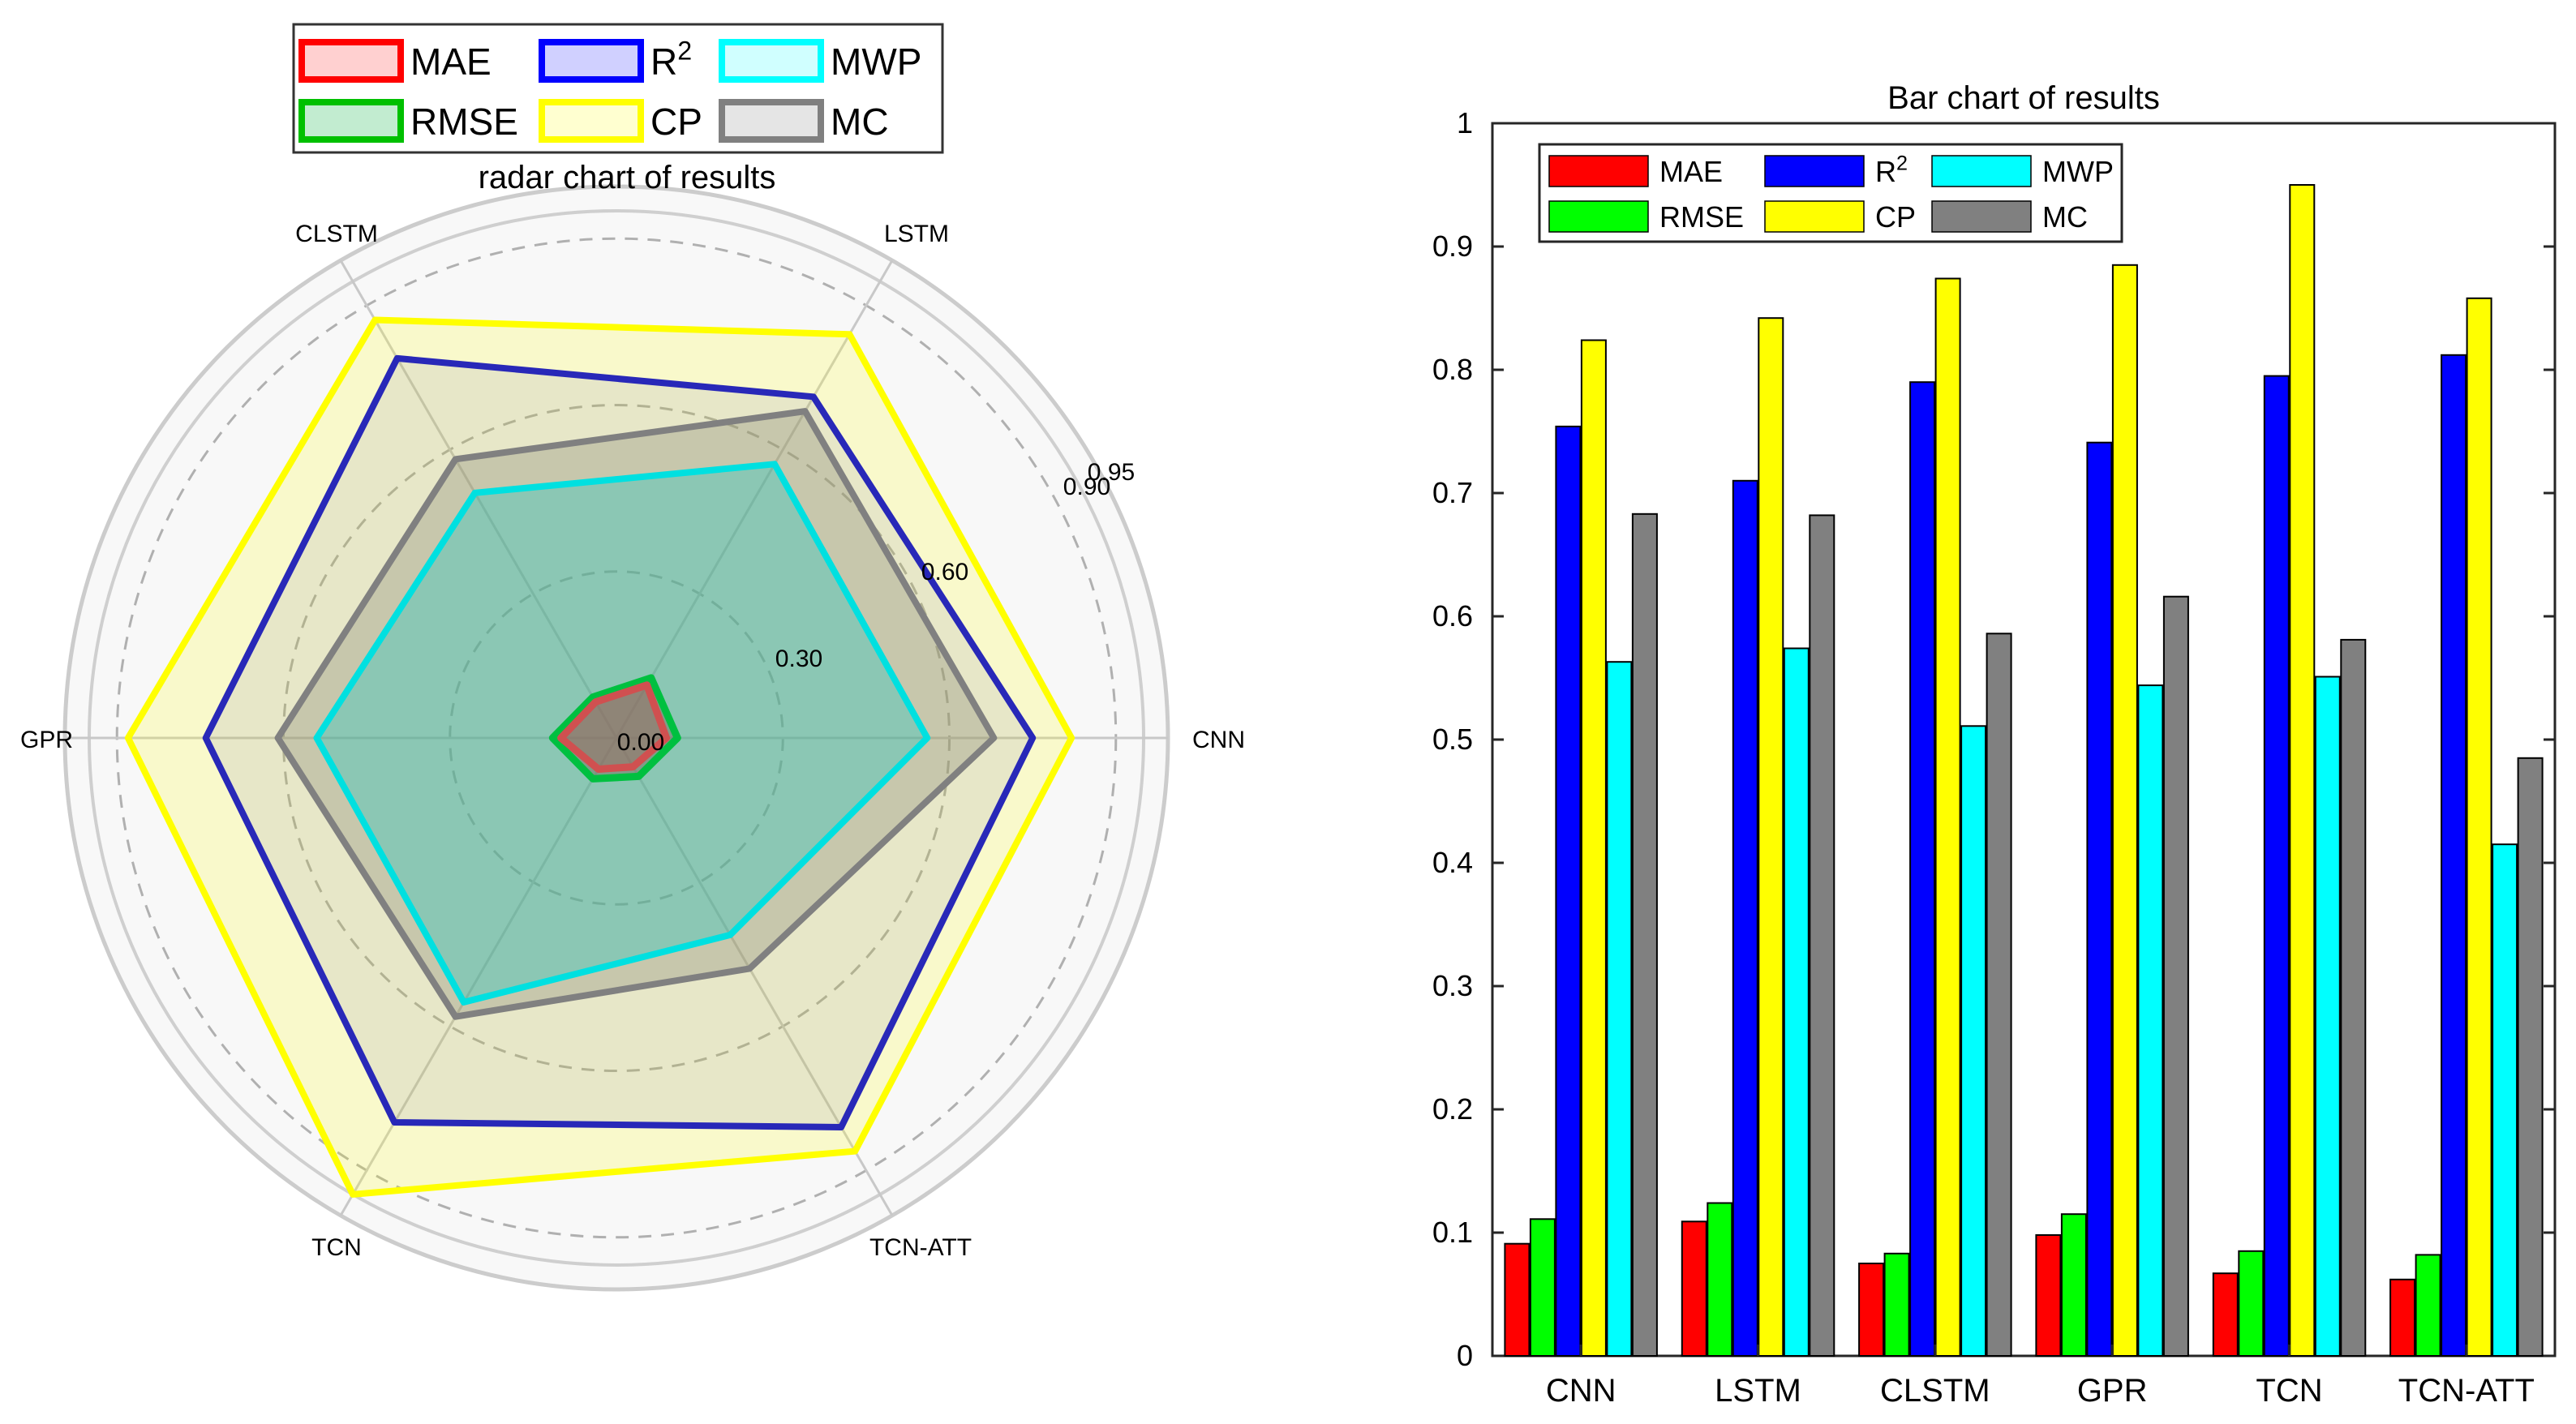 Image resolution: width=2576 pixels, height=1424 pixels. What do you see at coordinates (336, 1247) in the screenshot?
I see `radar-axis-label: TCN` at bounding box center [336, 1247].